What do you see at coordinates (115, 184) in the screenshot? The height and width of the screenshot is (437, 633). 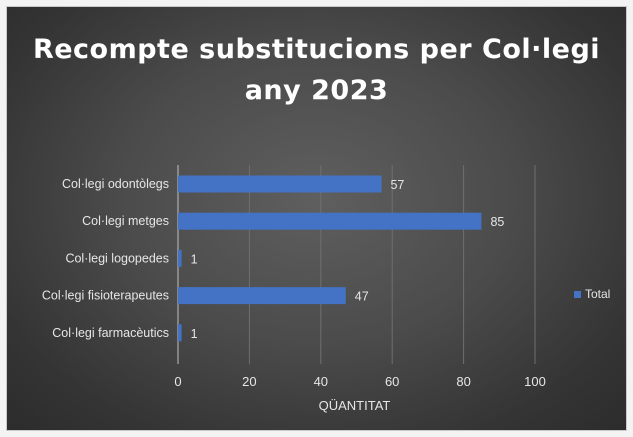 I see `category-label: Col·legi odontòlegs` at bounding box center [115, 184].